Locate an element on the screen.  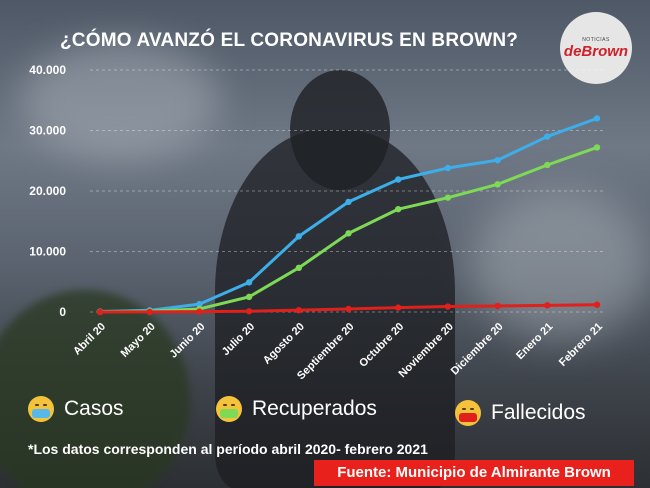
chart-title: ¿CÓMO AVANZÓ EL CORONAVIRUS EN BROWN? is located at coordinates (289, 40).